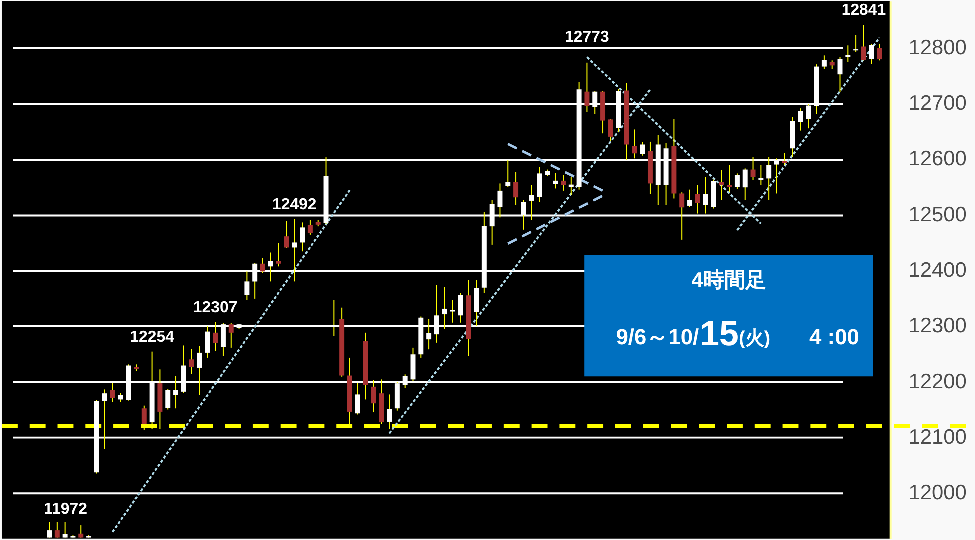 This screenshot has height=540, width=975. Describe the element at coordinates (729, 280) in the screenshot. I see `annotation: 4時間足` at that location.